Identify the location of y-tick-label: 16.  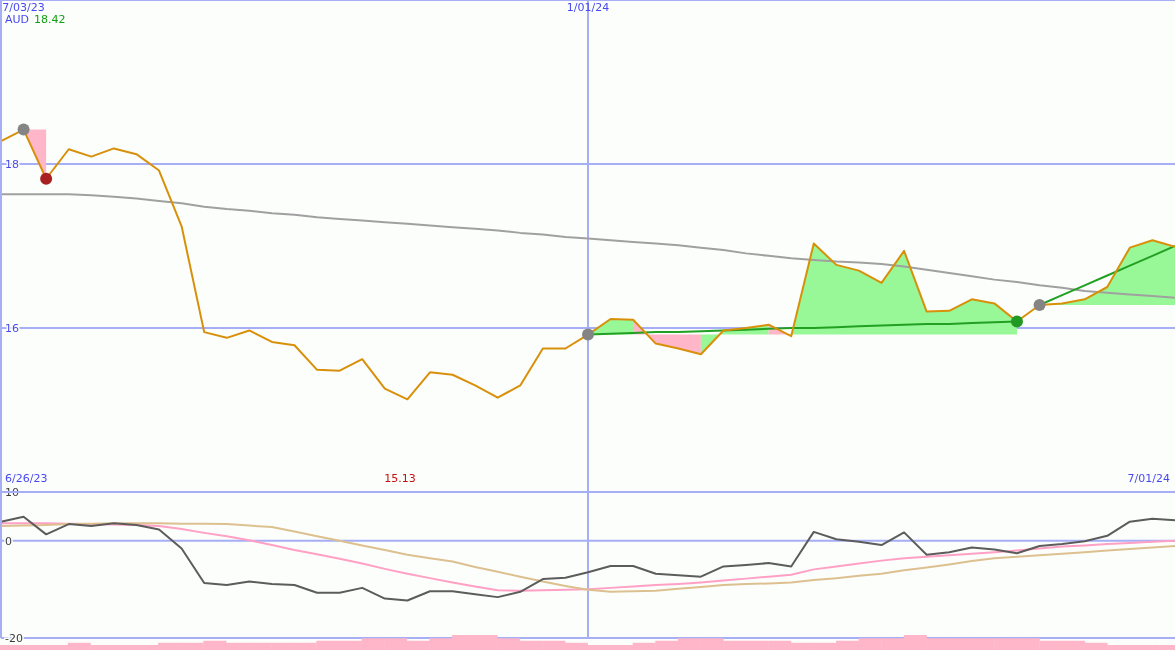
(12, 328).